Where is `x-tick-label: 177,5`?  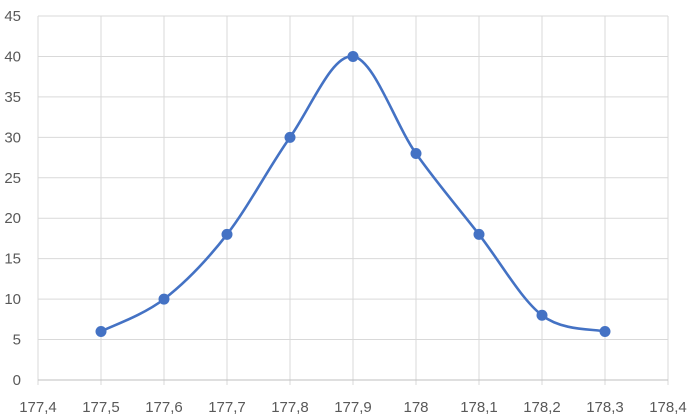
x-tick-label: 177,5 is located at coordinates (101, 407).